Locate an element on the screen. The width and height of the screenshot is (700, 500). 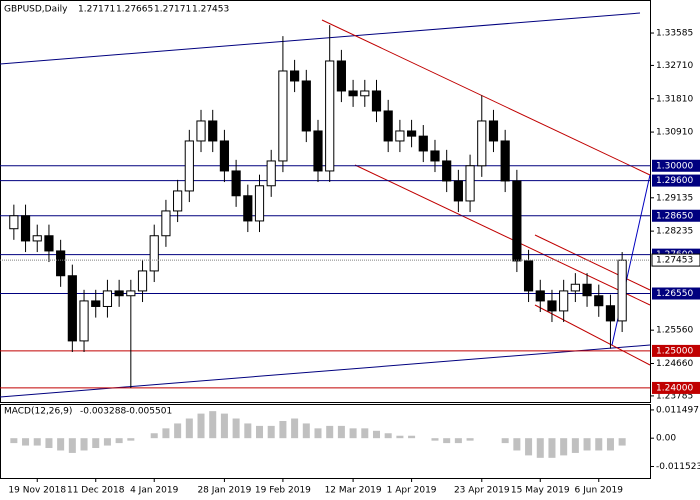
y-tick-label: 1.30910 is located at coordinates (674, 133).